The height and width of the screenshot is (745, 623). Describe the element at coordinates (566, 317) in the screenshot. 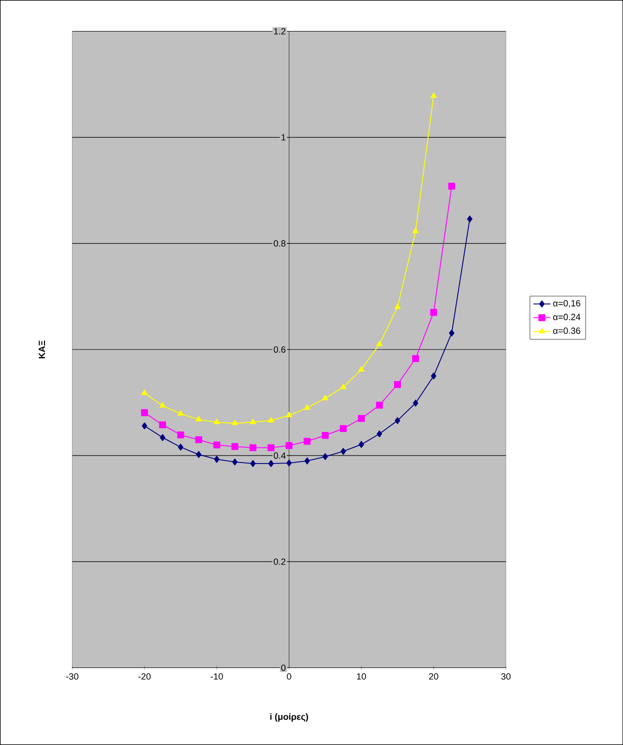

I see `legend-label: α=0.24` at that location.